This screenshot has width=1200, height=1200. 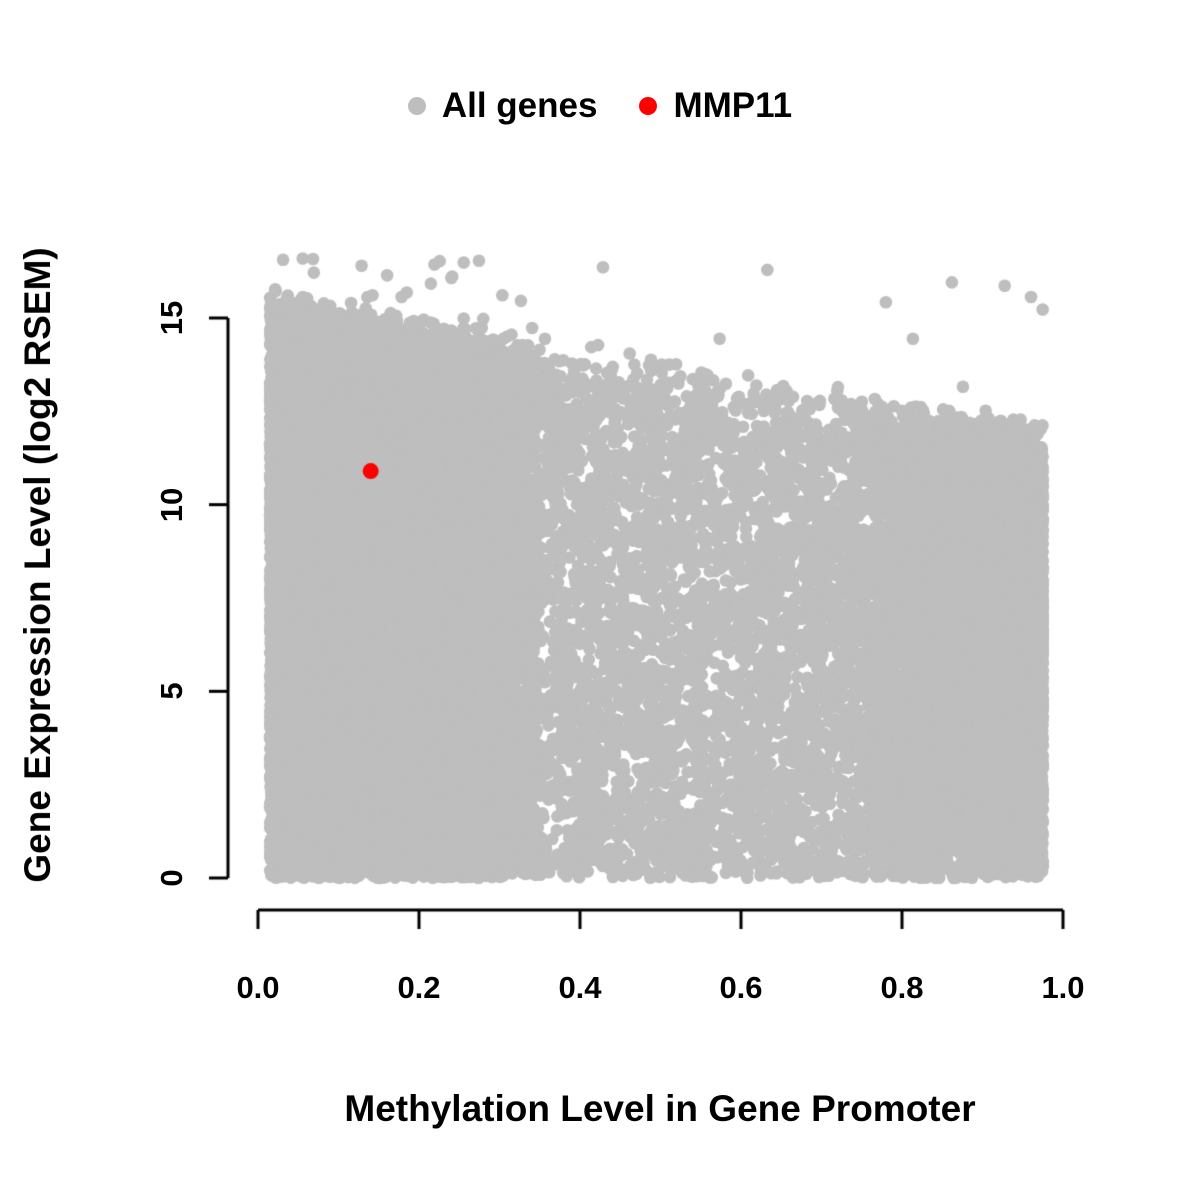 What do you see at coordinates (258, 987) in the screenshot?
I see `x-tick-label: 0.0` at bounding box center [258, 987].